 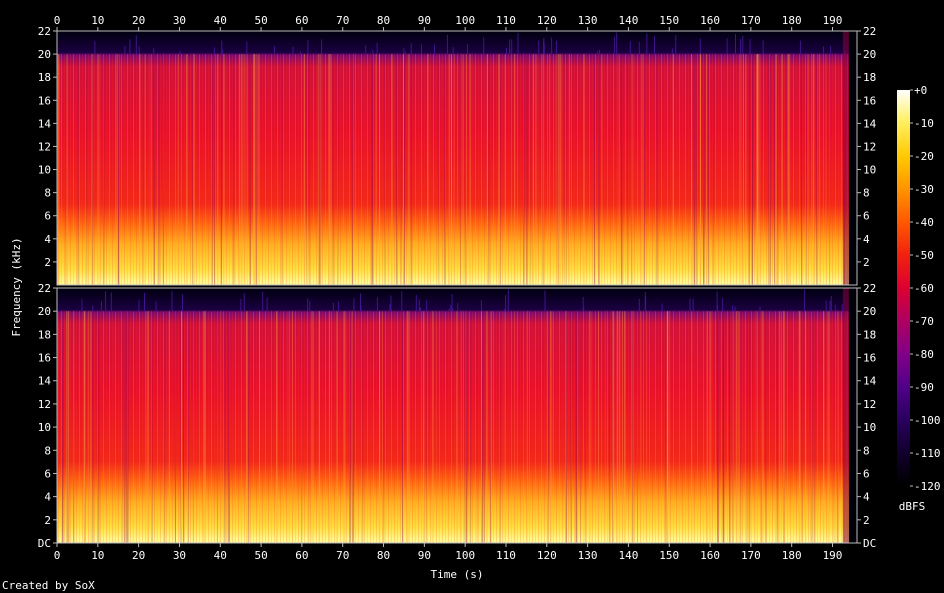 I want to click on x-tick-label-bottom: 190, so click(x=833, y=555).